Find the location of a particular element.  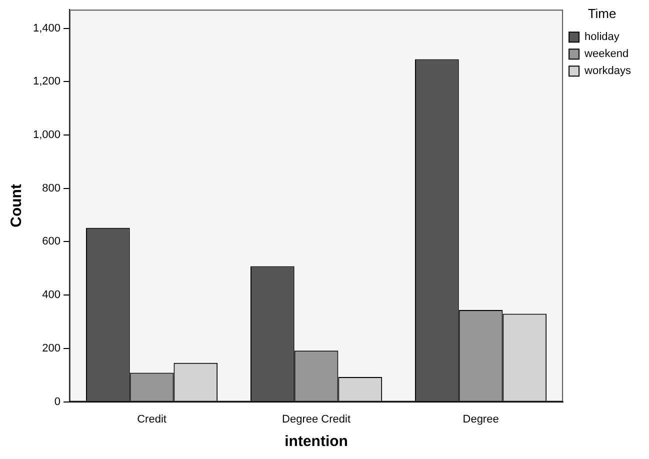

legend-label: holiday is located at coordinates (602, 37).